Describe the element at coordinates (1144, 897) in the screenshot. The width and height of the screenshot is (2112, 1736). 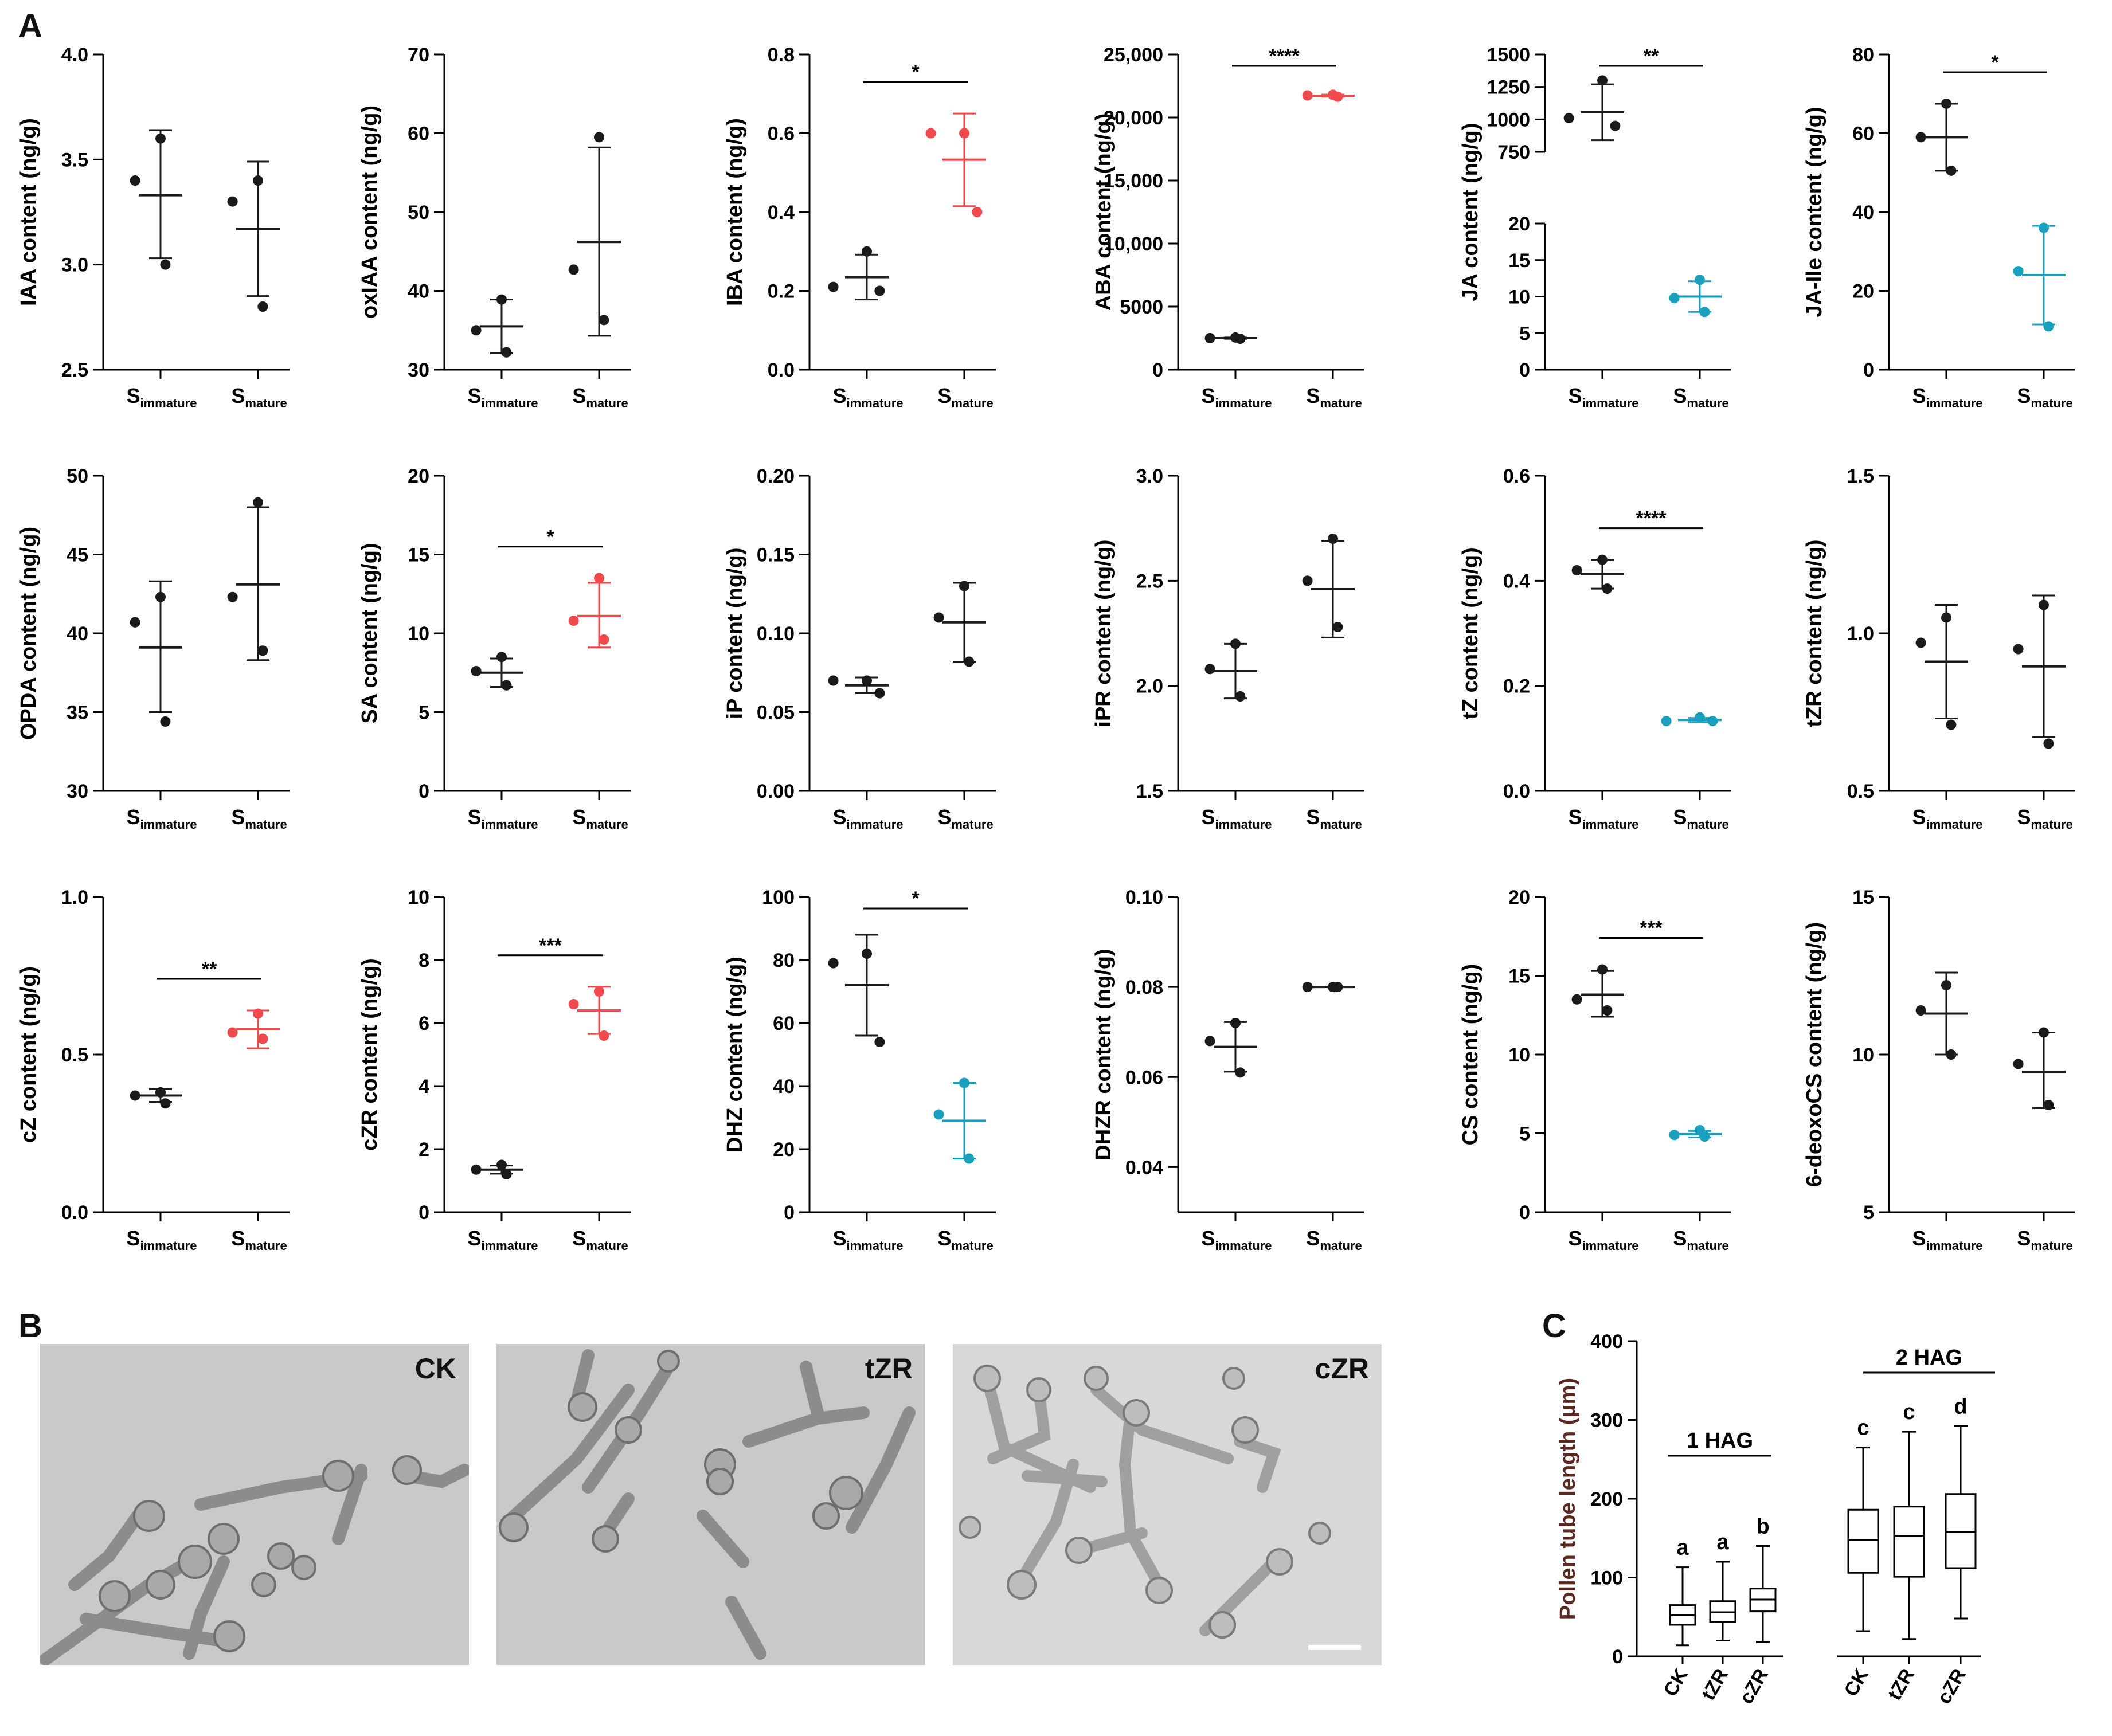
I see `y-tick-label: 0.10` at that location.